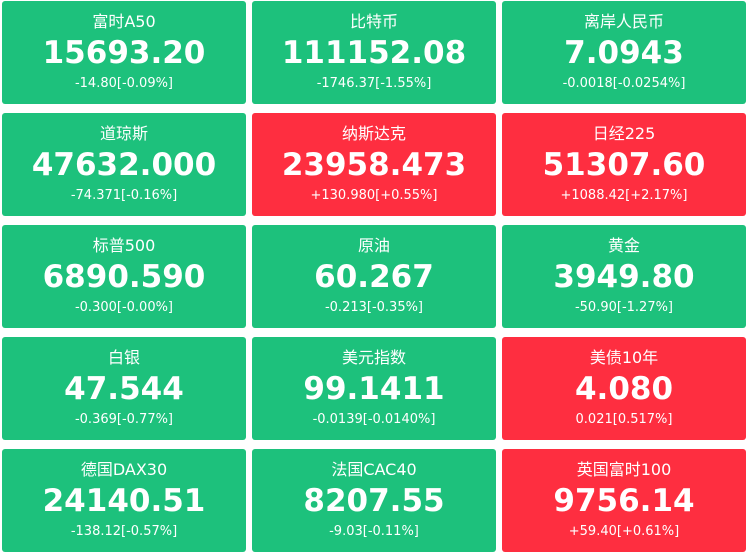 The height and width of the screenshot is (557, 750). I want to click on quote-price: 23958.473, so click(374, 165).